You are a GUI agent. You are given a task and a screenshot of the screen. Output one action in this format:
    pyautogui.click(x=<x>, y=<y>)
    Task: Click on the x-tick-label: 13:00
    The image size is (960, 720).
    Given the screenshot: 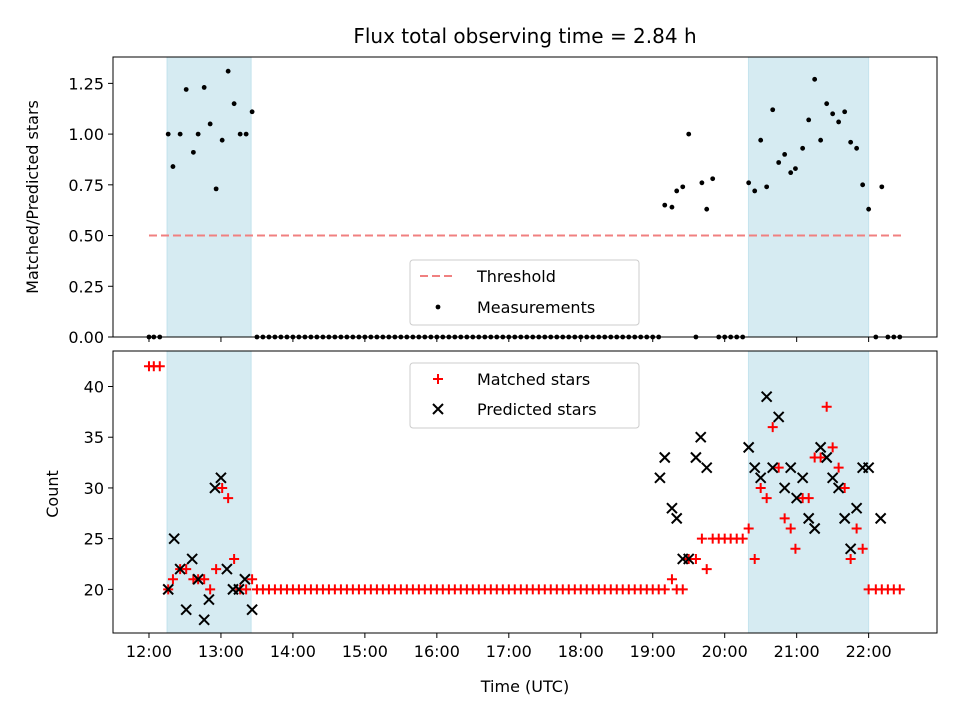 What is the action you would take?
    pyautogui.click(x=221, y=651)
    